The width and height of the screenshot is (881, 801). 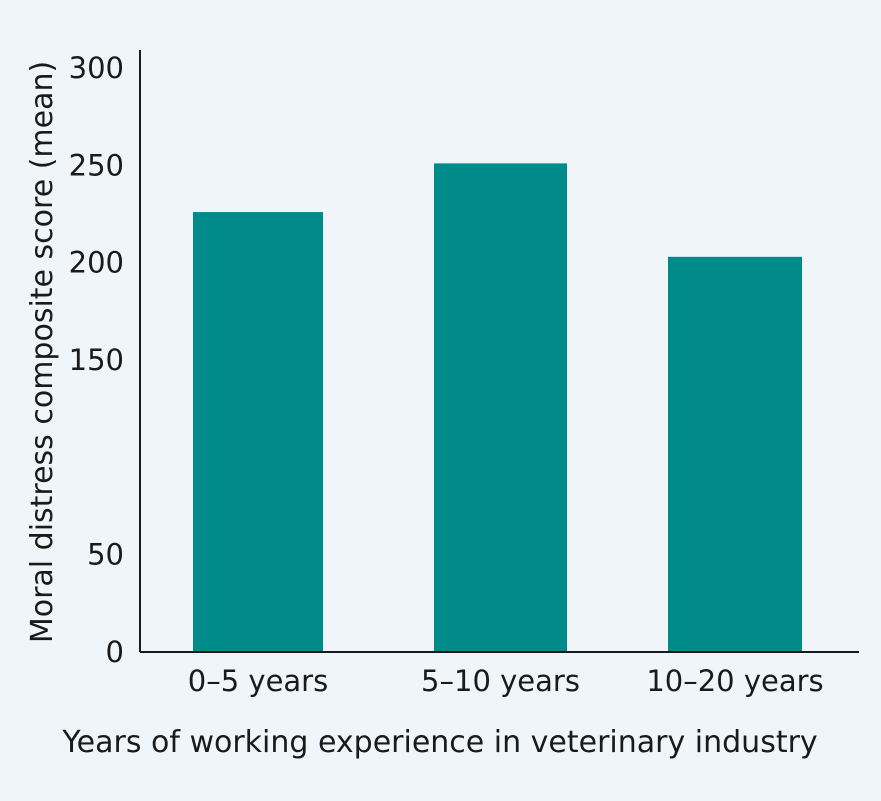 I want to click on y-axis-title: Moral distress composite score (mean), so click(x=42, y=352).